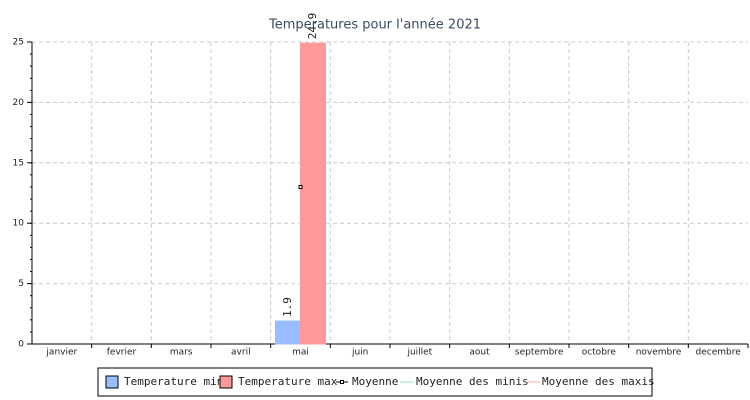 The height and width of the screenshot is (400, 750). What do you see at coordinates (312, 26) in the screenshot?
I see `value-label: 24.9` at bounding box center [312, 26].